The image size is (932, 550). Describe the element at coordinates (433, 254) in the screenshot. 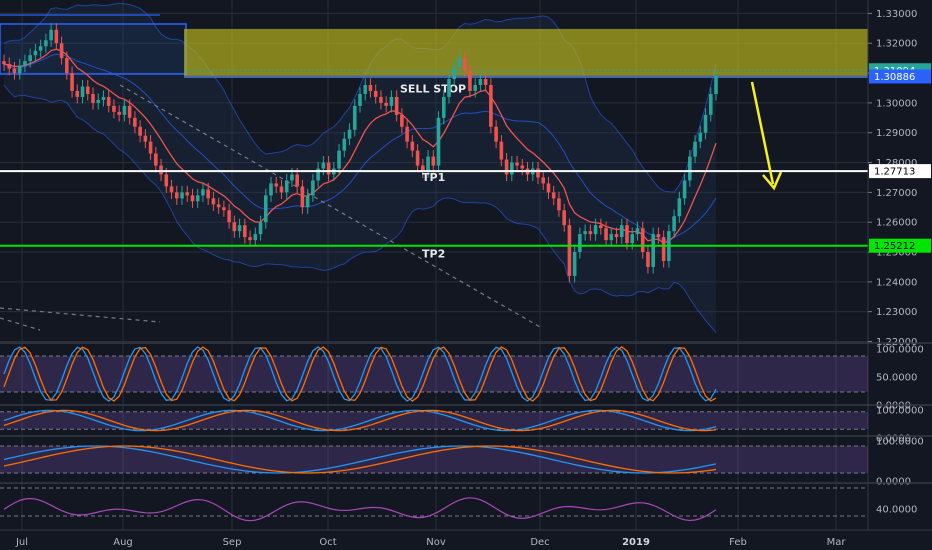

I see `tp-label-tp2: TP2` at that location.